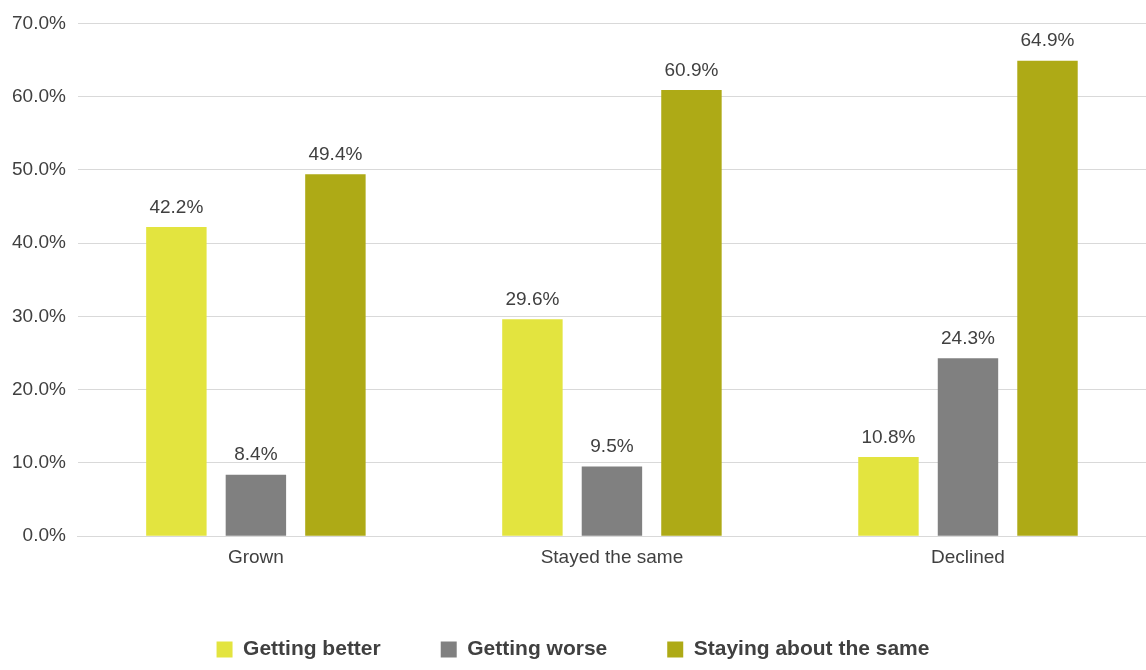 The height and width of the screenshot is (670, 1146). Describe the element at coordinates (537, 648) in the screenshot. I see `legend-label: Getting worse` at that location.